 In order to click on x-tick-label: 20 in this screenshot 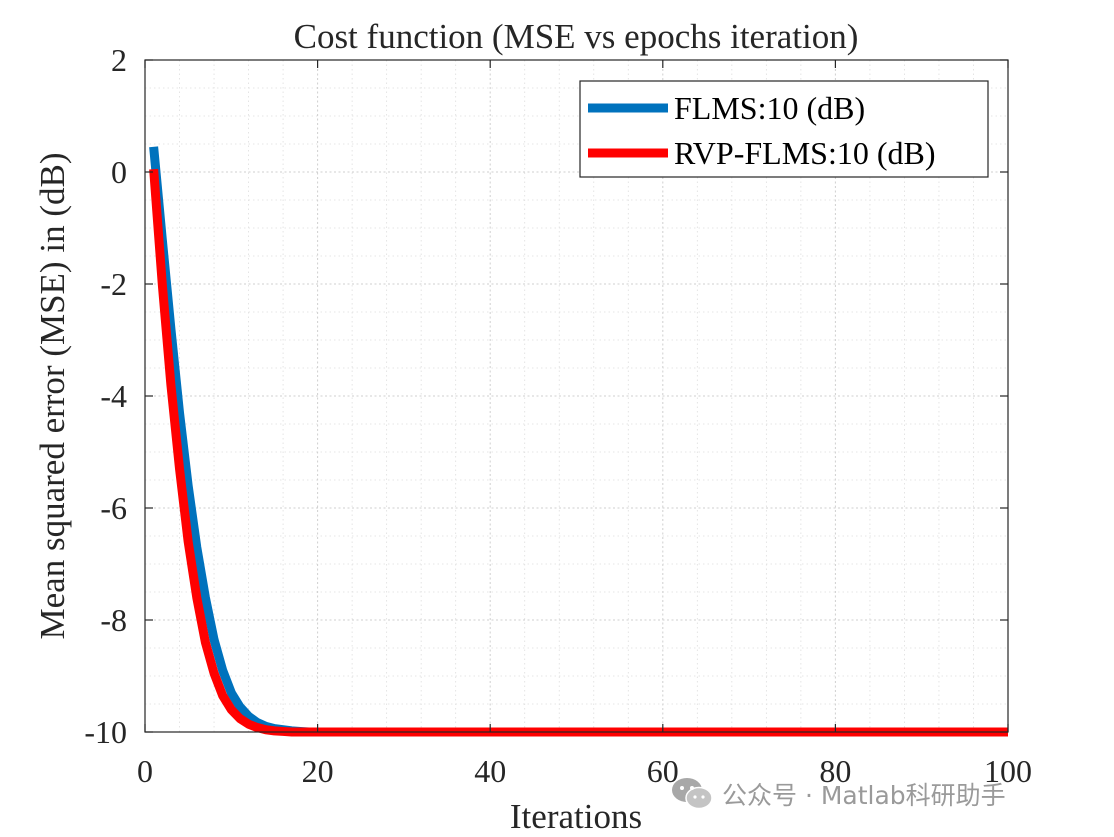, I will do `click(318, 771)`.